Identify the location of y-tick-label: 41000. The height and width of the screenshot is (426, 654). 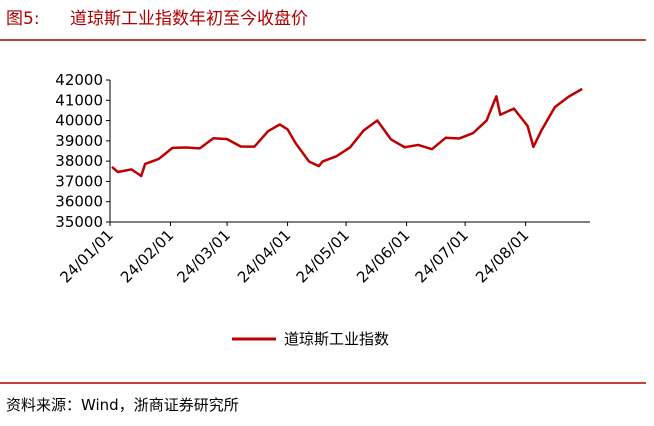
(79, 100).